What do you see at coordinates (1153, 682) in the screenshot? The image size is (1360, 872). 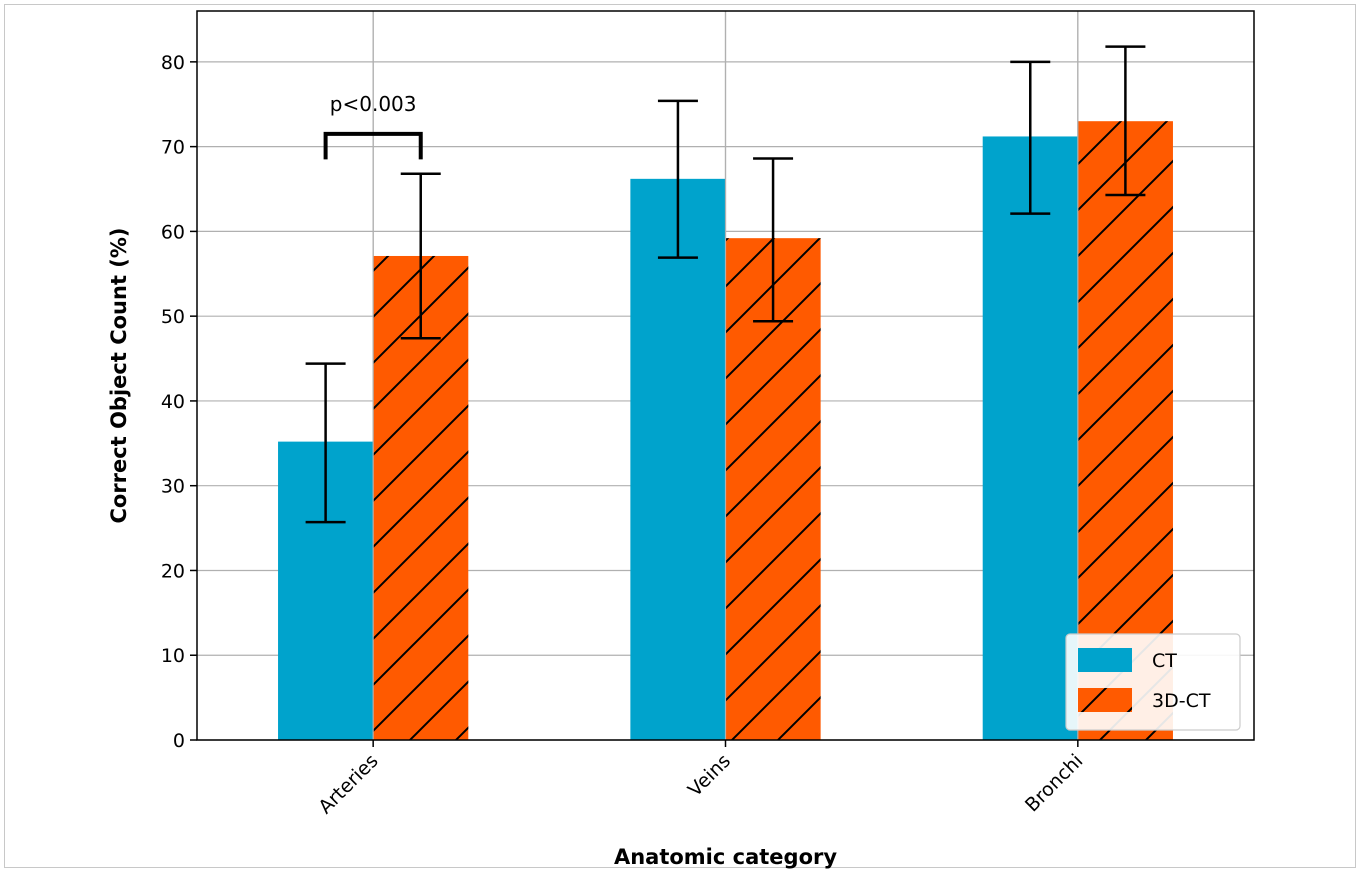 I see `legend: CT 3D-CT` at bounding box center [1153, 682].